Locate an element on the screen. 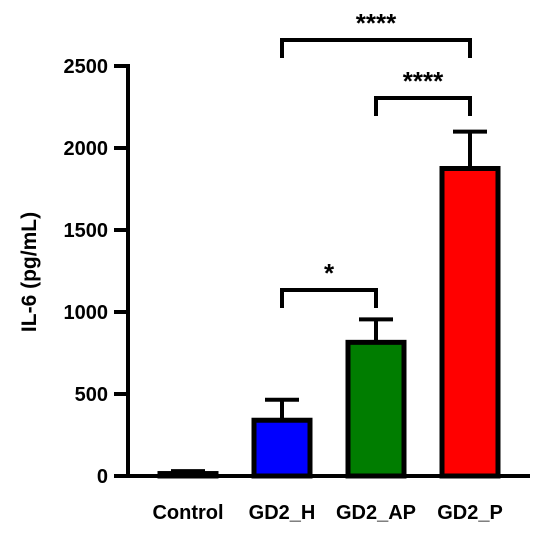 The height and width of the screenshot is (536, 550). bar-gd2_p is located at coordinates (470, 322).